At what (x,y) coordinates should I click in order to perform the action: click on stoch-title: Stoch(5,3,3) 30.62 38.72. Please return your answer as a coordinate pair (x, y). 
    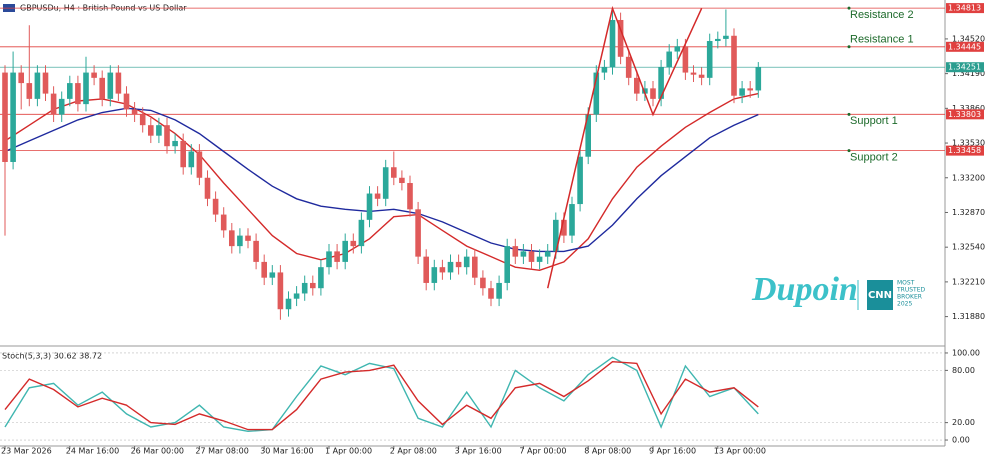
    Looking at the image, I should click on (52, 356).